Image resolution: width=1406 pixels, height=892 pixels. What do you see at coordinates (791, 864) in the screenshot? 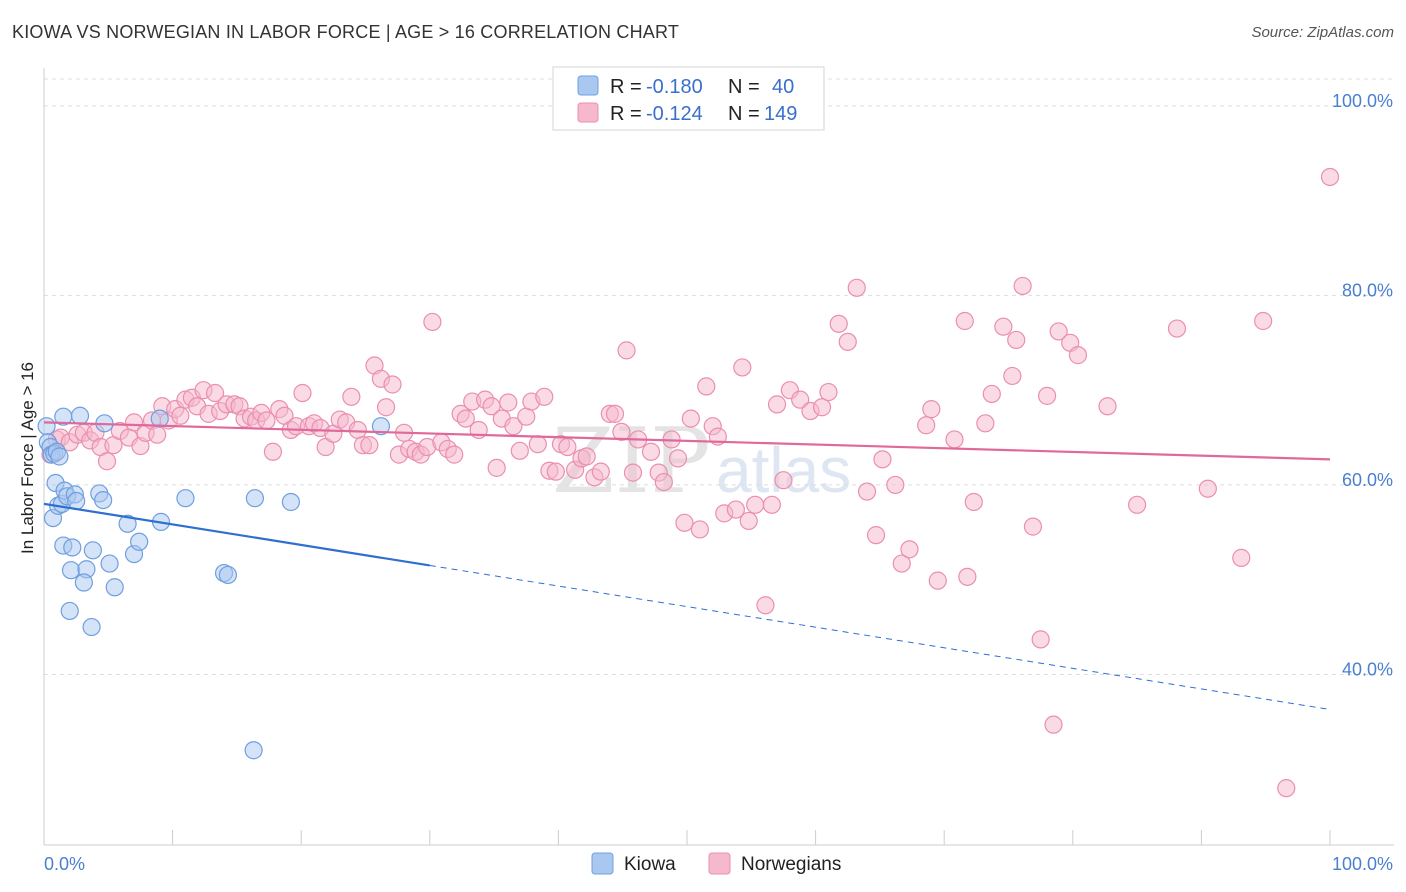
I see `bottom-legend-norwegians: Norwegians` at bounding box center [791, 864].